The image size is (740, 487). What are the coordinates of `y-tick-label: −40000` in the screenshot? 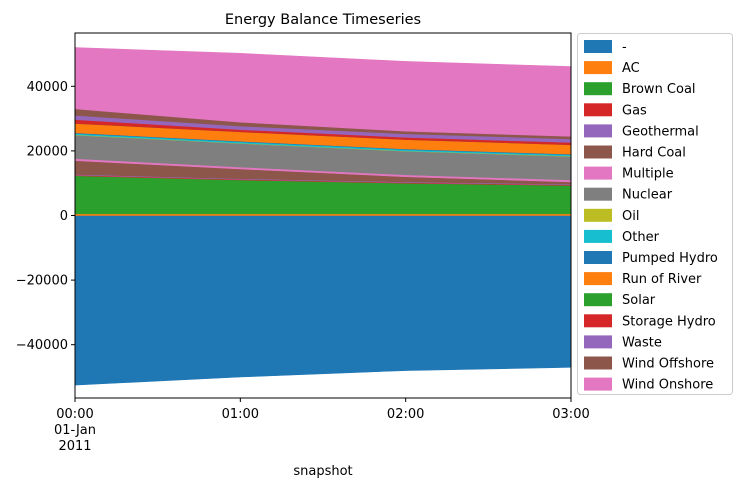 It's located at (42, 345).